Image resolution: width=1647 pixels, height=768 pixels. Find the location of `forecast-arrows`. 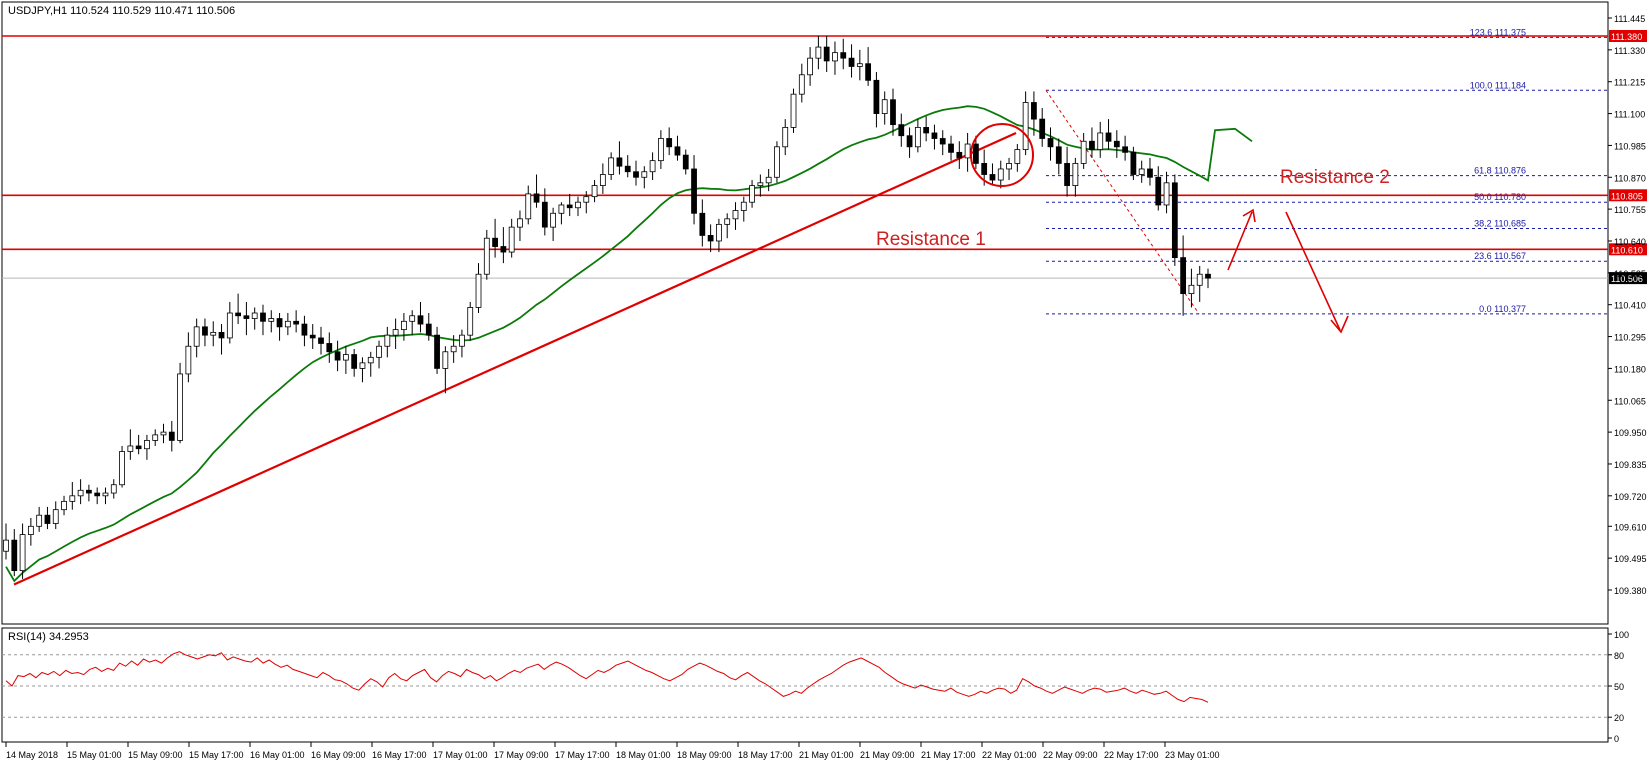

forecast-arrows is located at coordinates (1288, 271).